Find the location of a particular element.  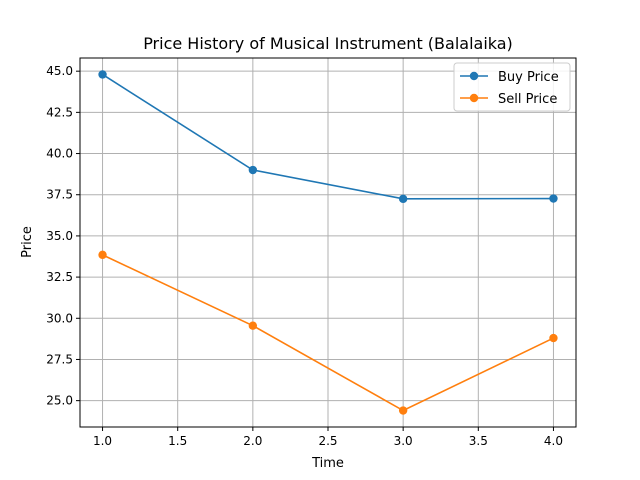

x-tick-label: 3.0 is located at coordinates (403, 441).